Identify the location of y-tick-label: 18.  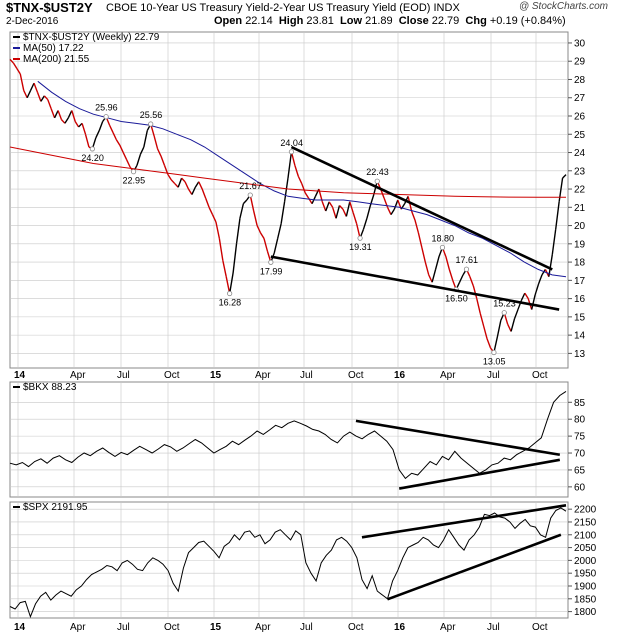
(580, 263).